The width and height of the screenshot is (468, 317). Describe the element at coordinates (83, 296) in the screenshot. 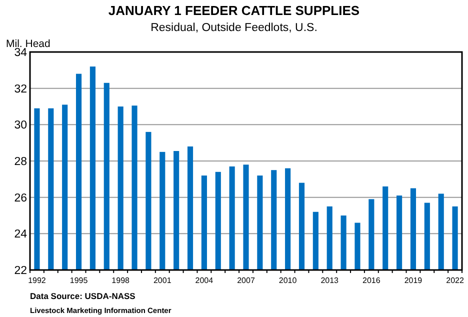

I see `source-note: Data Source: USDA-NASS` at that location.